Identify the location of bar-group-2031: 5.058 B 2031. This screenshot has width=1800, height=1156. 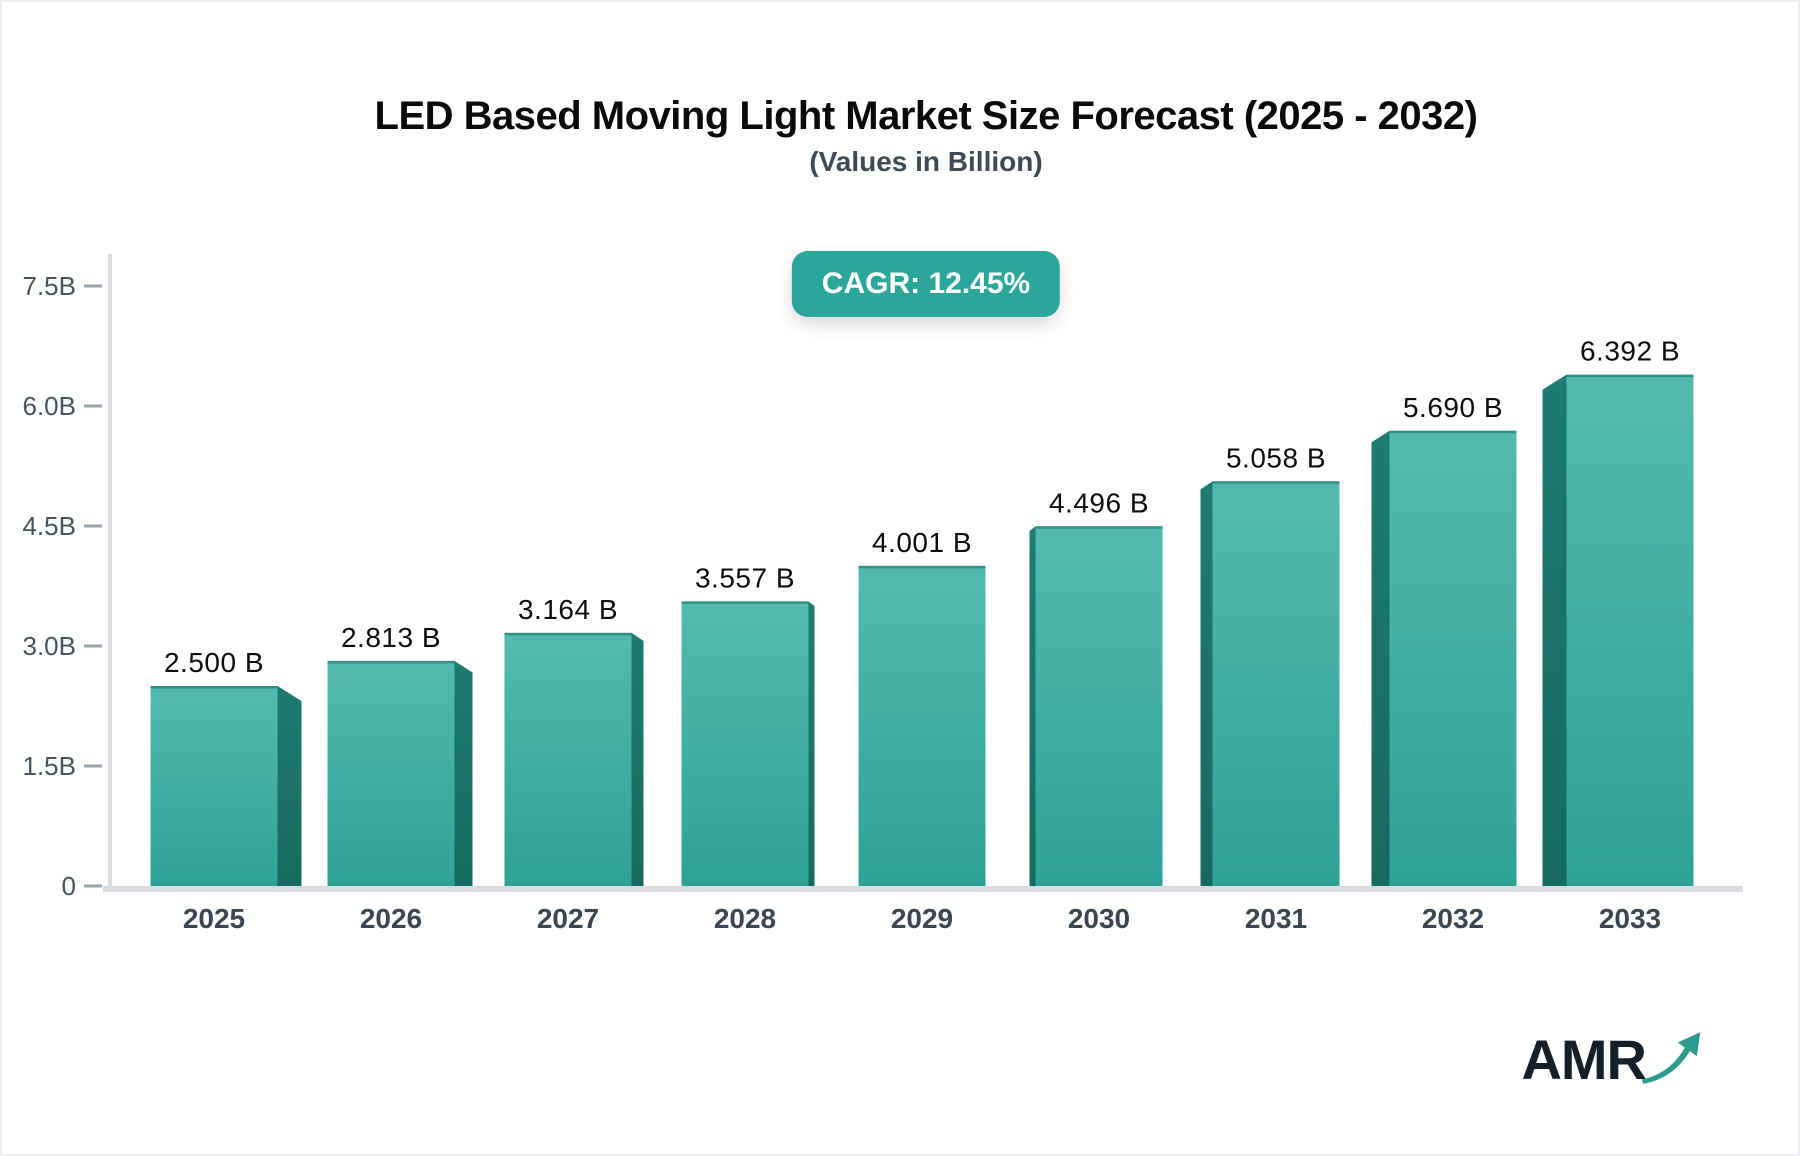
(1270, 688).